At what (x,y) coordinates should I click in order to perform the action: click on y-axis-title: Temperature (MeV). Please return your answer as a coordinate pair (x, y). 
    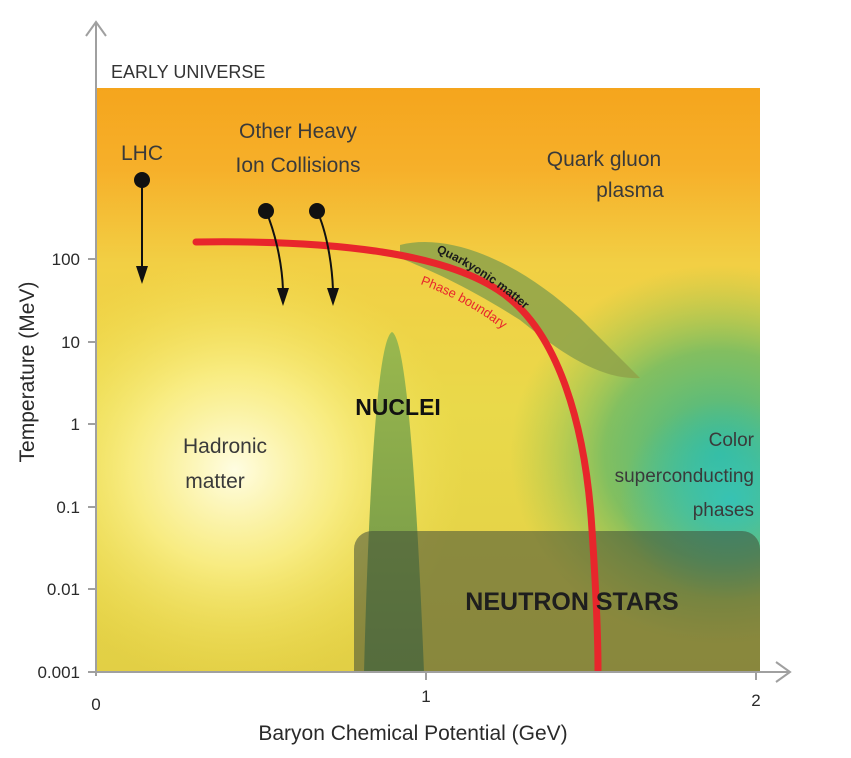
    Looking at the image, I should click on (27, 372).